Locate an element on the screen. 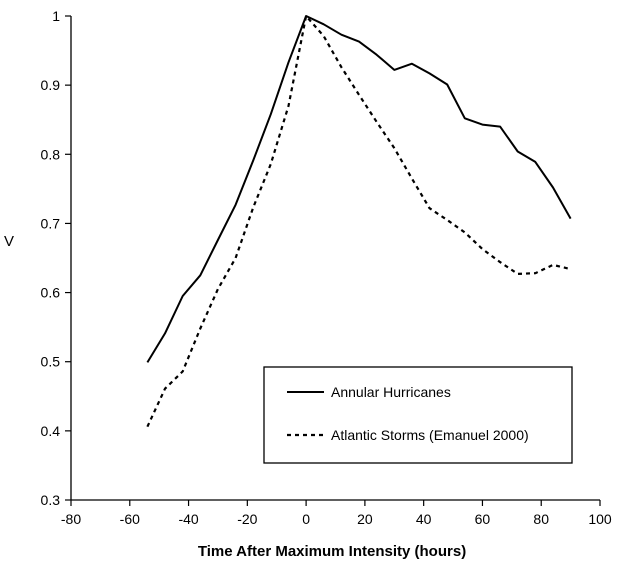  legend-label-annular: Annular Hurricanes is located at coordinates (391, 392).